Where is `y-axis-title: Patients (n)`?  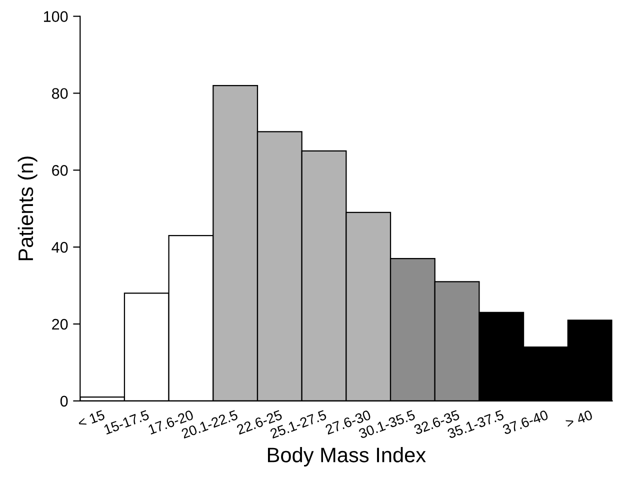 y-axis-title: Patients (n) is located at coordinates (28, 208).